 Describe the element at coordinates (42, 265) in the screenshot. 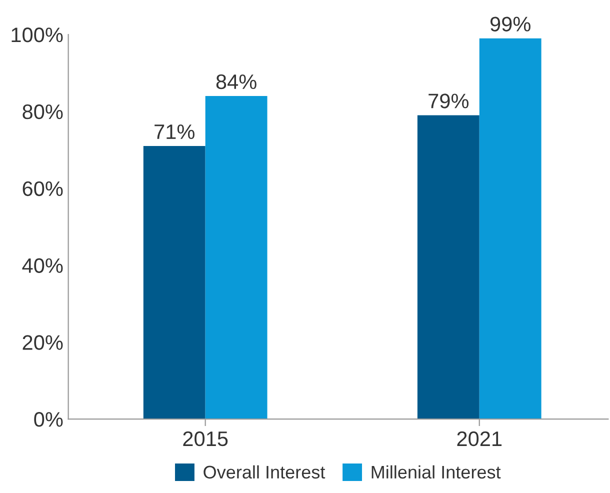

I see `y-tick-label: 40%` at that location.